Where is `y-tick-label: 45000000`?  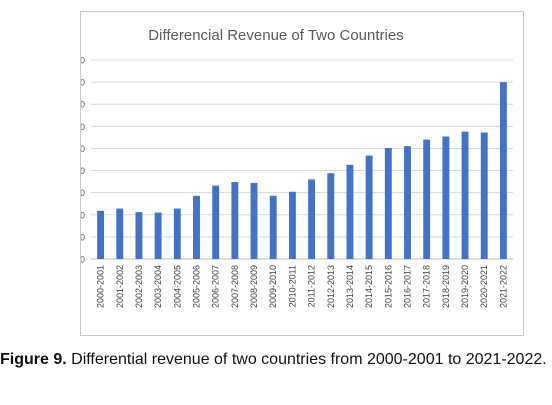
y-tick-label: 45000000 is located at coordinates (83, 61).